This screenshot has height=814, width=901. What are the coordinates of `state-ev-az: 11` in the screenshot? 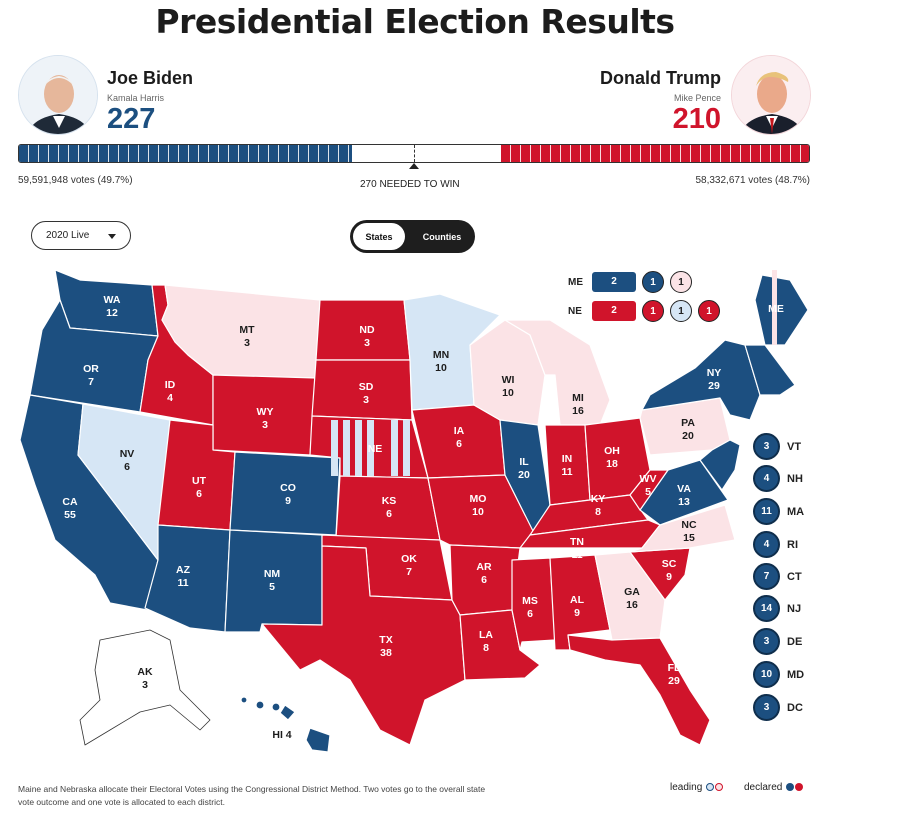 It's located at (182, 583).